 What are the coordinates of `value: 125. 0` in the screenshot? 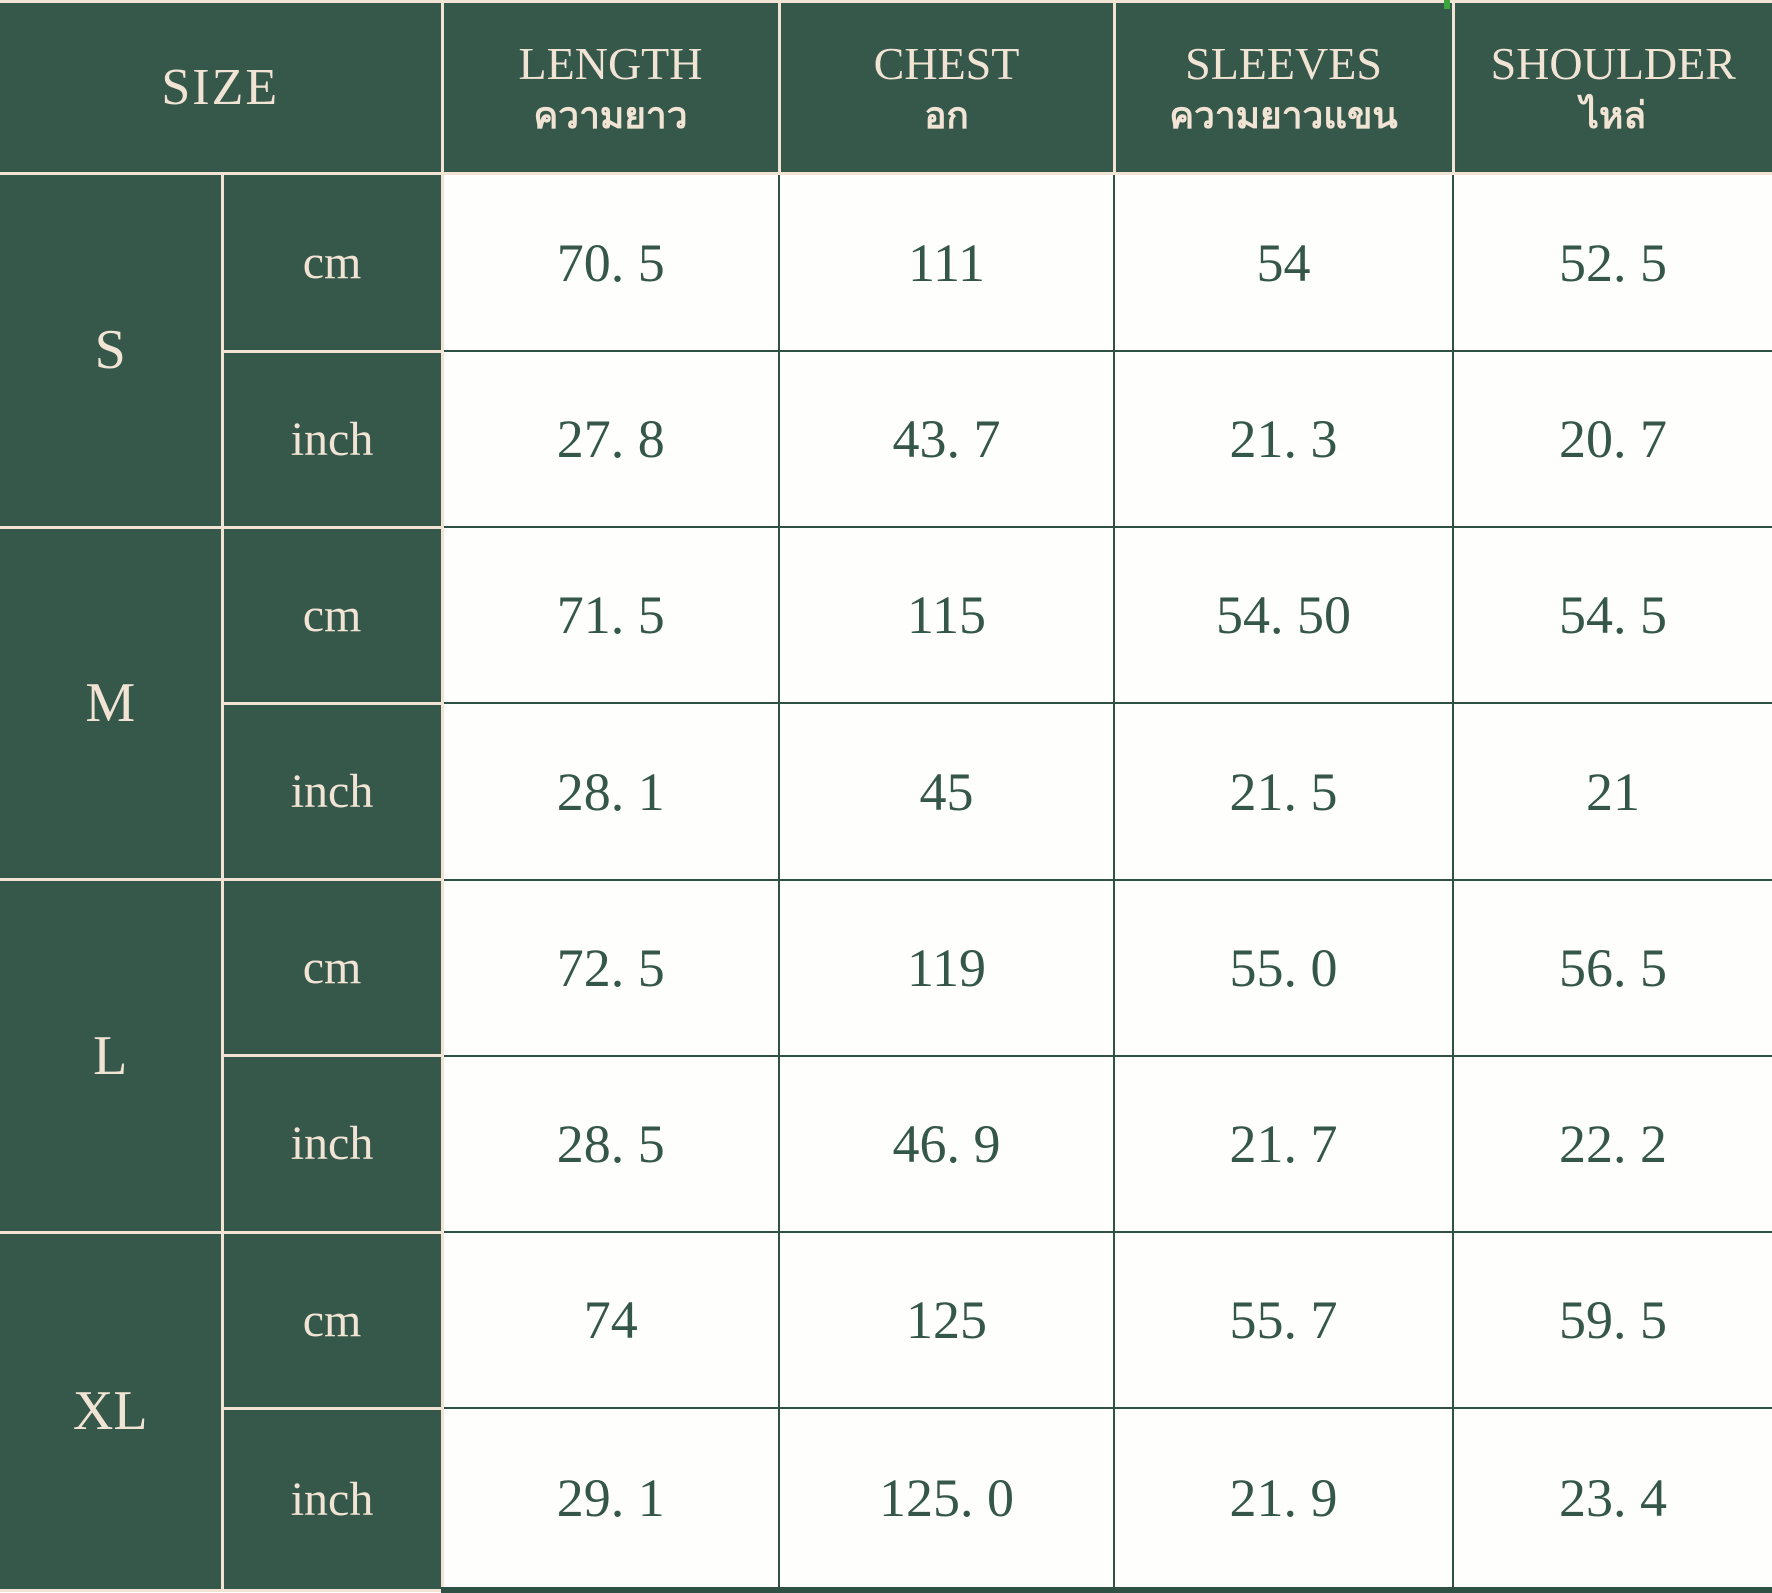 It's located at (947, 1498).